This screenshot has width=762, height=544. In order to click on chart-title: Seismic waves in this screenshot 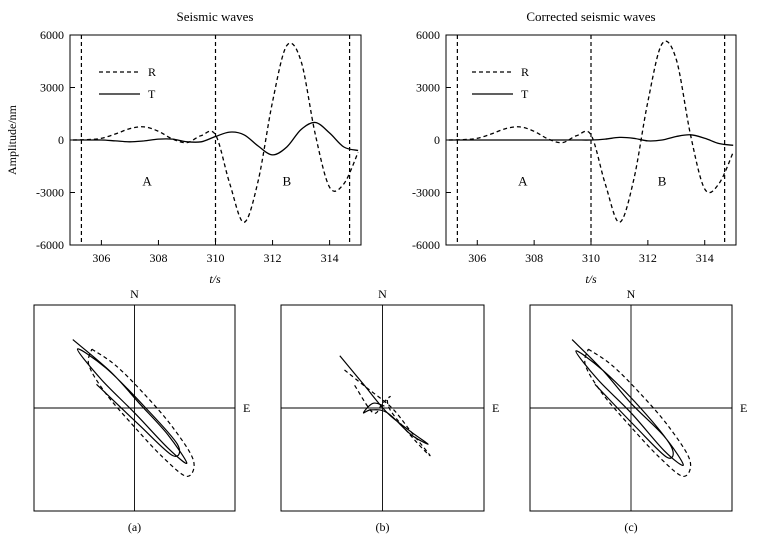, I will do `click(215, 16)`.